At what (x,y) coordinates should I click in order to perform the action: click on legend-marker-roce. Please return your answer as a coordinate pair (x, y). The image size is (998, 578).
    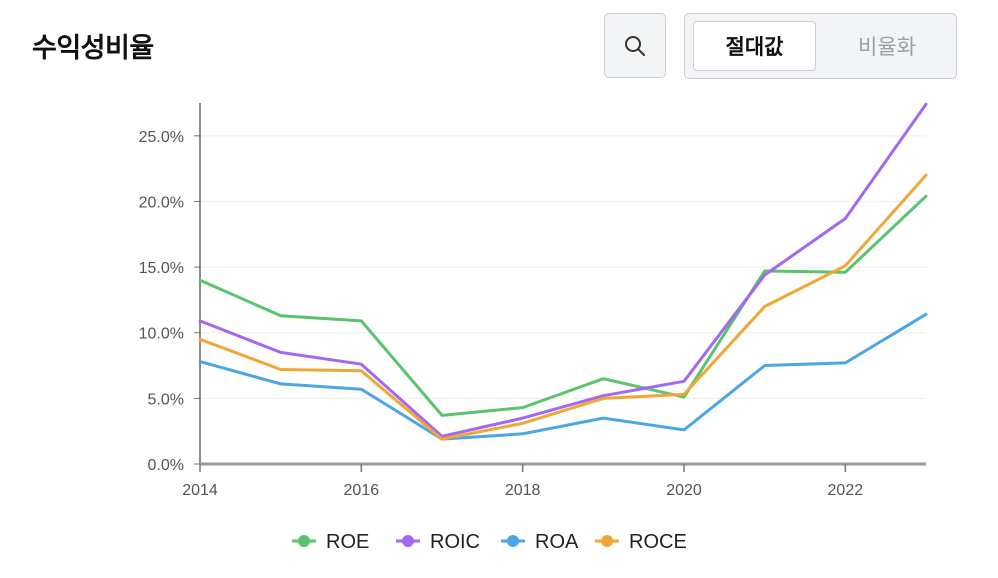
    Looking at the image, I should click on (607, 541).